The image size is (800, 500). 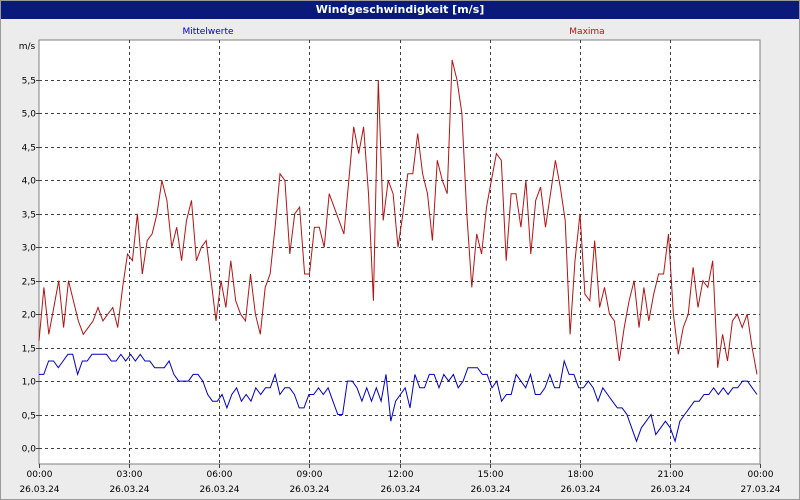 I want to click on x-tick-time-label: 03:00, so click(x=130, y=475).